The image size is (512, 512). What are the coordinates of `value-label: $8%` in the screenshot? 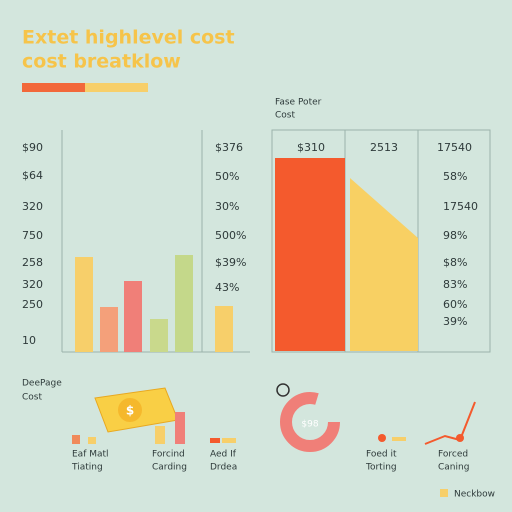 It's located at (455, 262).